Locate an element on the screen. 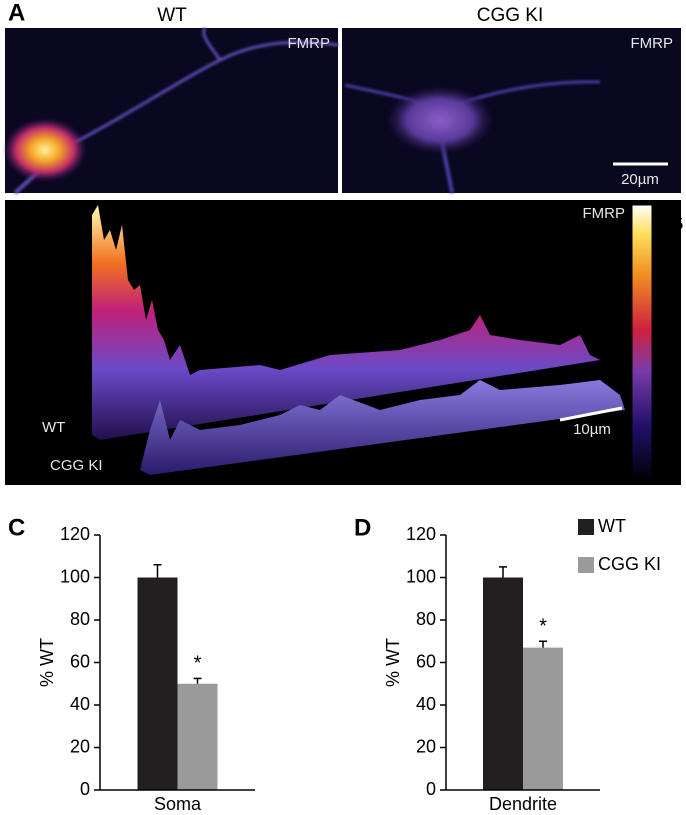 This screenshot has width=686, height=815. colorbar is located at coordinates (642, 343).